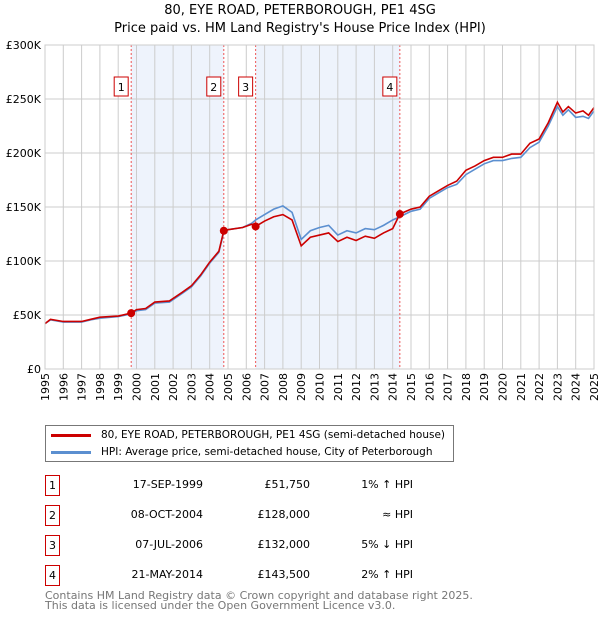  I want to click on x-tick-label: 2017, so click(448, 387).